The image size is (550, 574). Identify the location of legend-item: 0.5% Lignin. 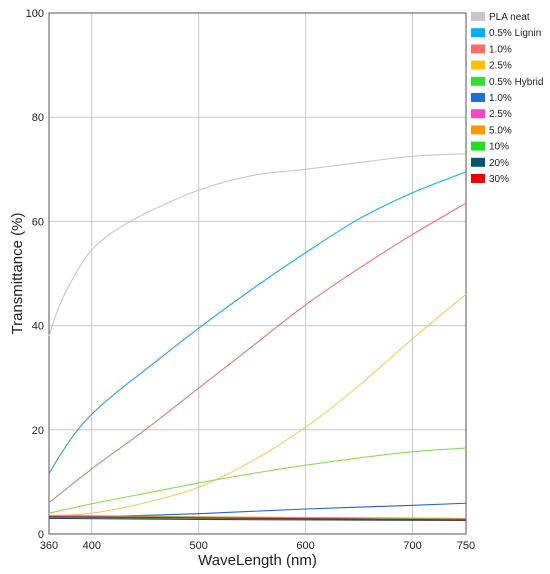
(506, 33).